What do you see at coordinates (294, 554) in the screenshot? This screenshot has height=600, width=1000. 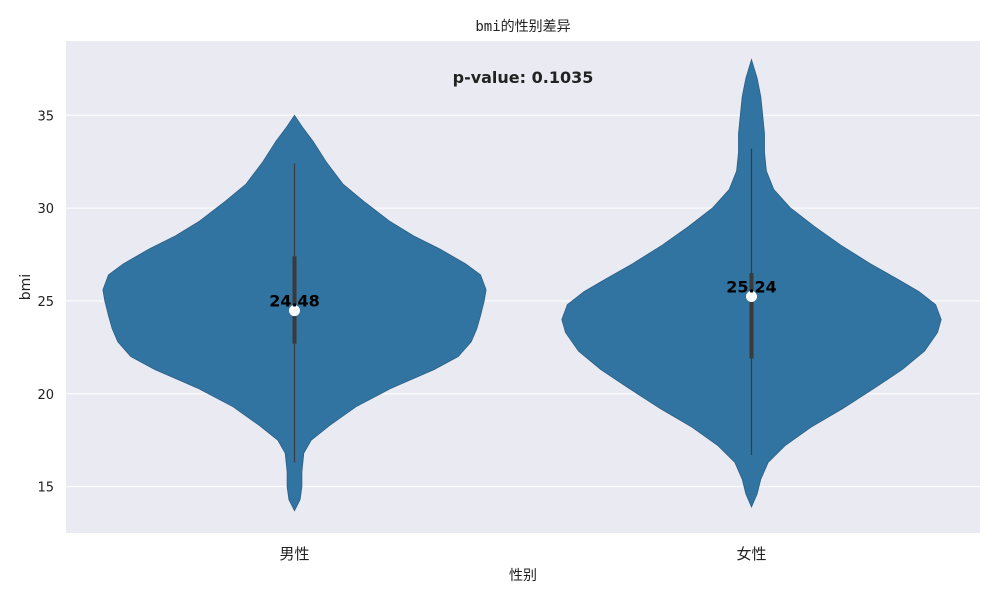 I see `x-tick-label: 男性` at bounding box center [294, 554].